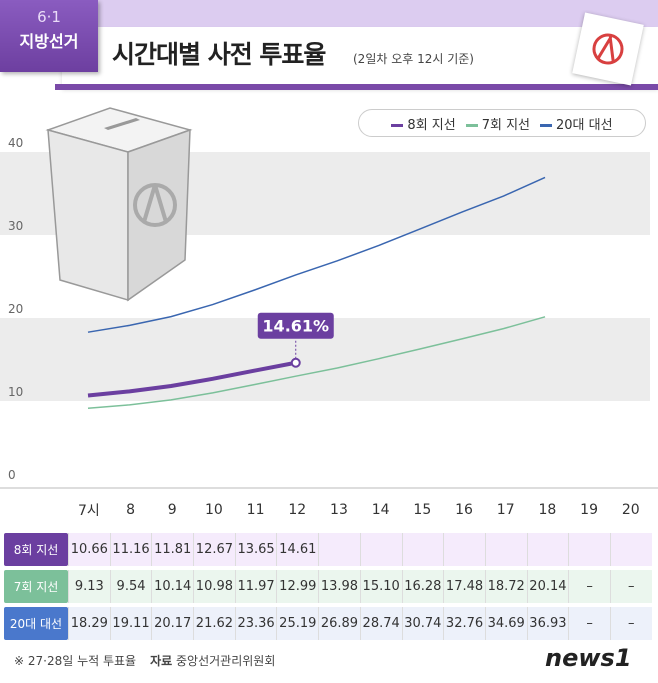  What do you see at coordinates (255, 586) in the screenshot?
I see `table-cell: 11.97` at bounding box center [255, 586].